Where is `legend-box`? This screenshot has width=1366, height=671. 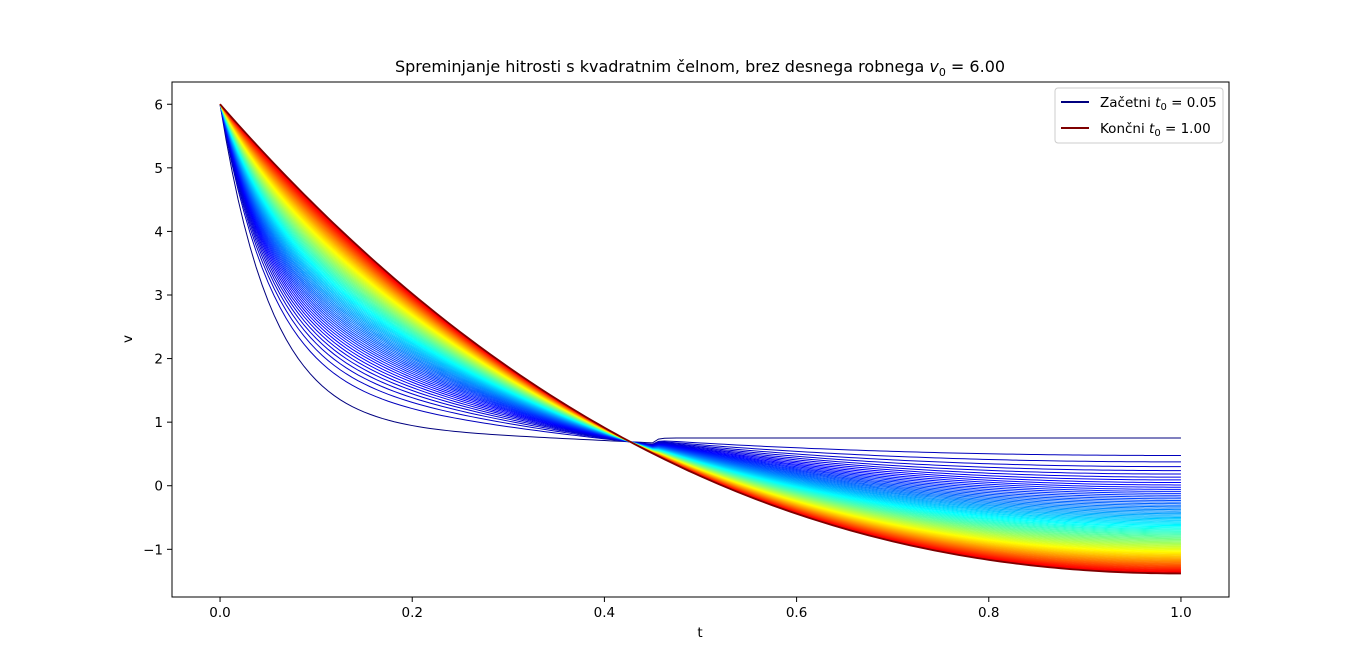 legend-box is located at coordinates (1139, 115).